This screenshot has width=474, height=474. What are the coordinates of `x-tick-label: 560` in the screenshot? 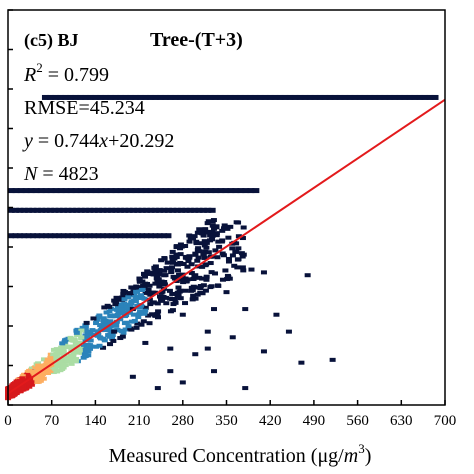 It's located at (357, 421).